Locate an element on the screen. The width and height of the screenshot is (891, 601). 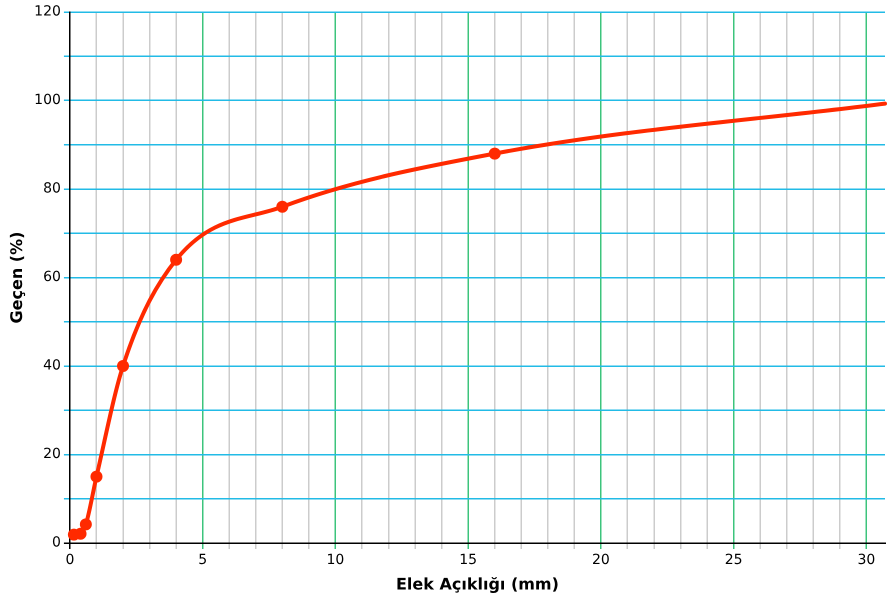
x-tick-label: 25 is located at coordinates (733, 560).